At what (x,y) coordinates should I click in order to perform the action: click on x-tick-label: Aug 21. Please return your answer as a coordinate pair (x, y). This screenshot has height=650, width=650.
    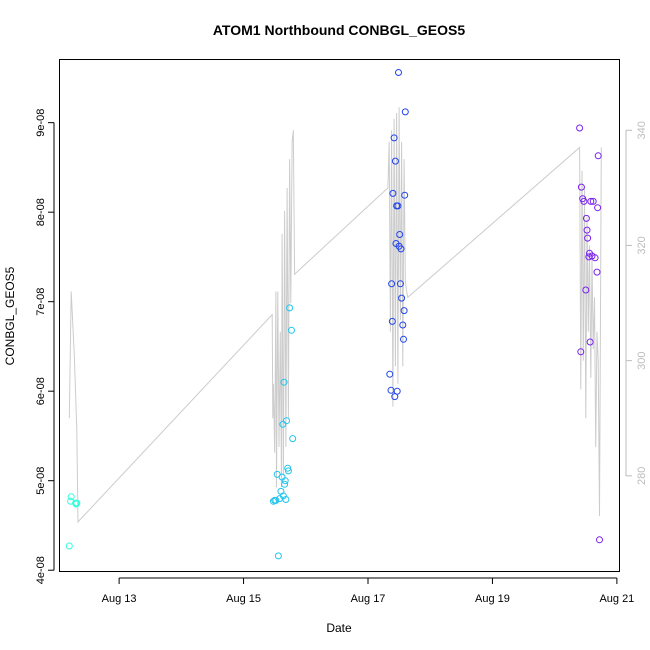
    Looking at the image, I should click on (616, 599).